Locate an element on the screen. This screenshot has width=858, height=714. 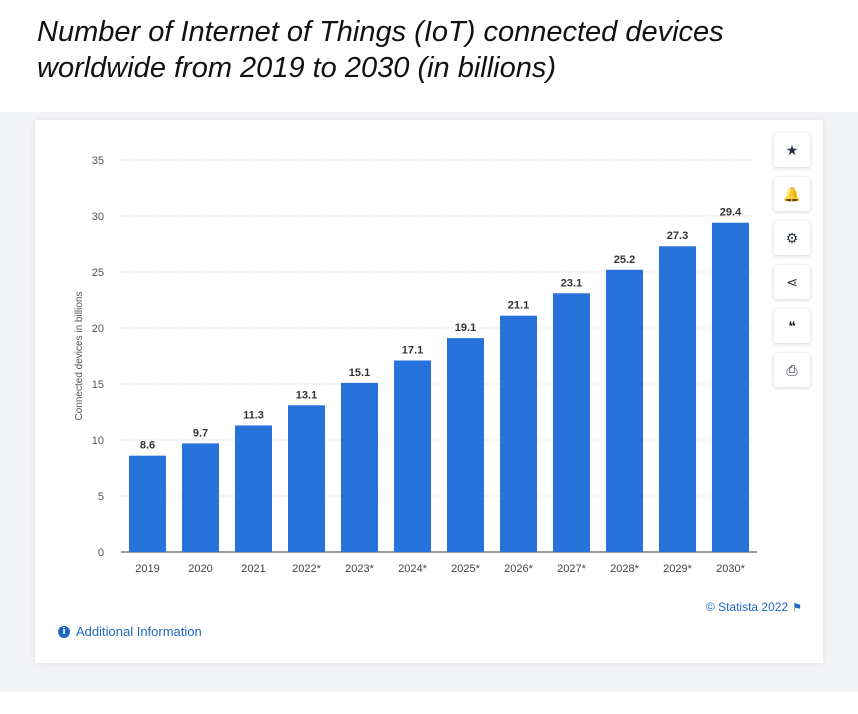
y-tick-label: 15 is located at coordinates (98, 385).